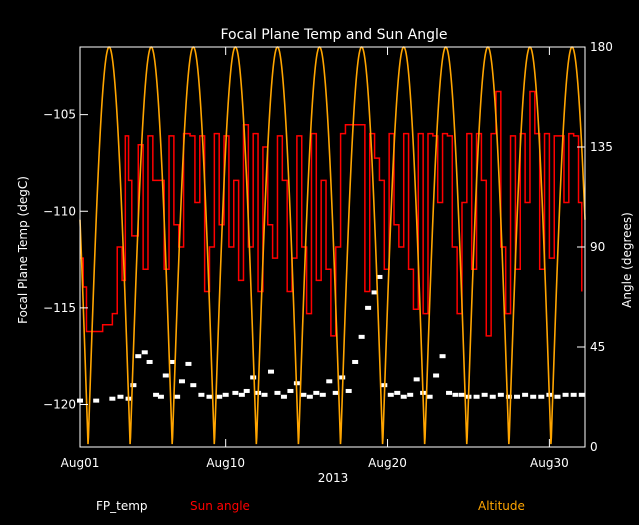 This screenshot has width=639, height=525. Describe the element at coordinates (59, 308) in the screenshot. I see `y-left-tick-label: −115` at that location.